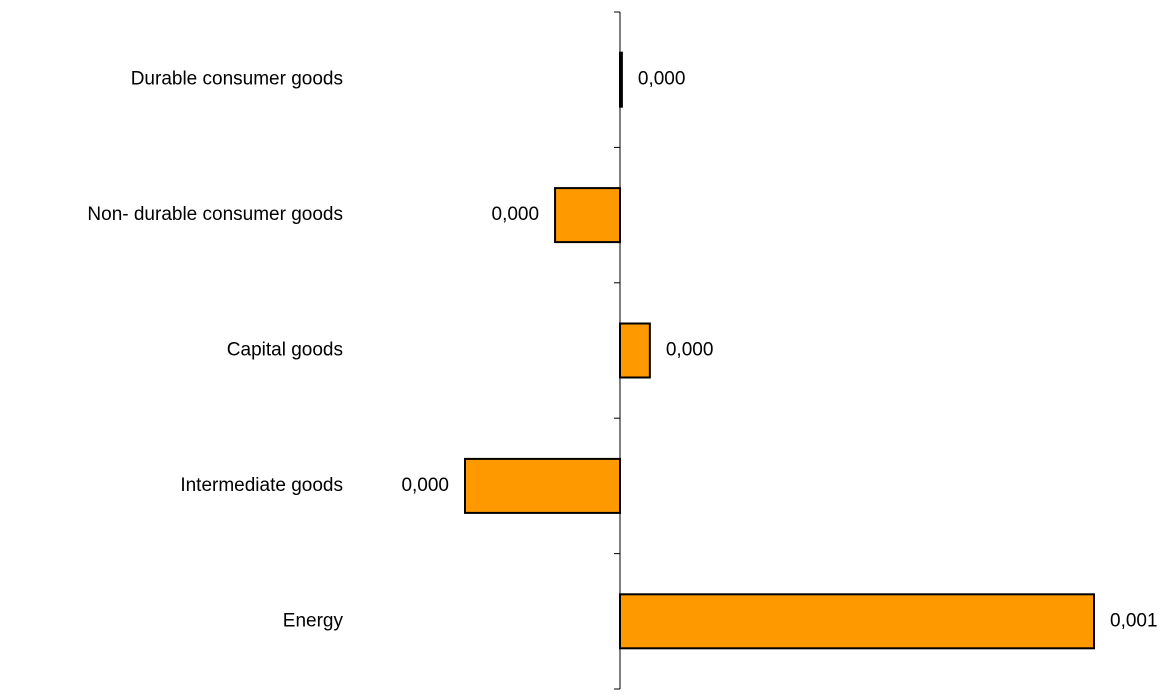 The image size is (1176, 698). I want to click on category-label: Non- durable consumer goods, so click(215, 214).